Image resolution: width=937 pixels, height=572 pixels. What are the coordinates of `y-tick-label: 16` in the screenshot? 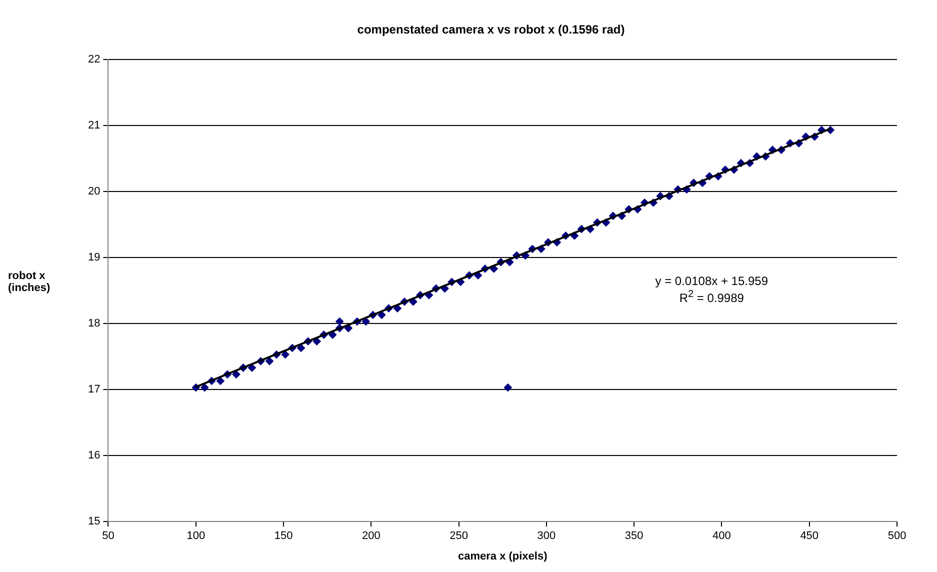 It's located at (94, 456).